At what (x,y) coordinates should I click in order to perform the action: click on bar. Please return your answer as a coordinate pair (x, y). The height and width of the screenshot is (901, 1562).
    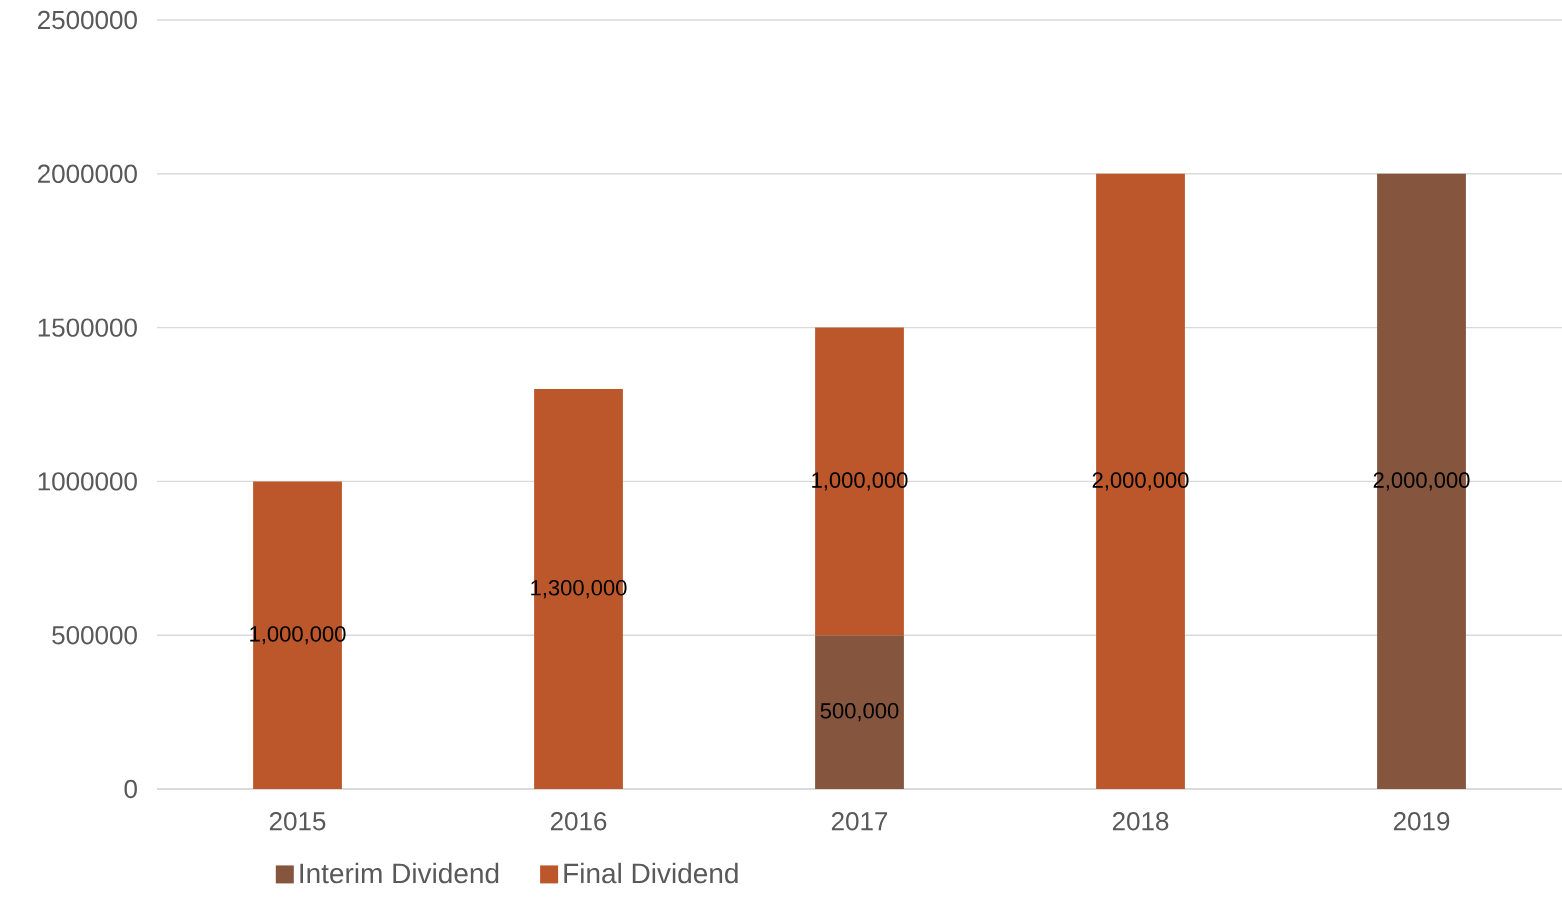
    Looking at the image, I should click on (859, 712).